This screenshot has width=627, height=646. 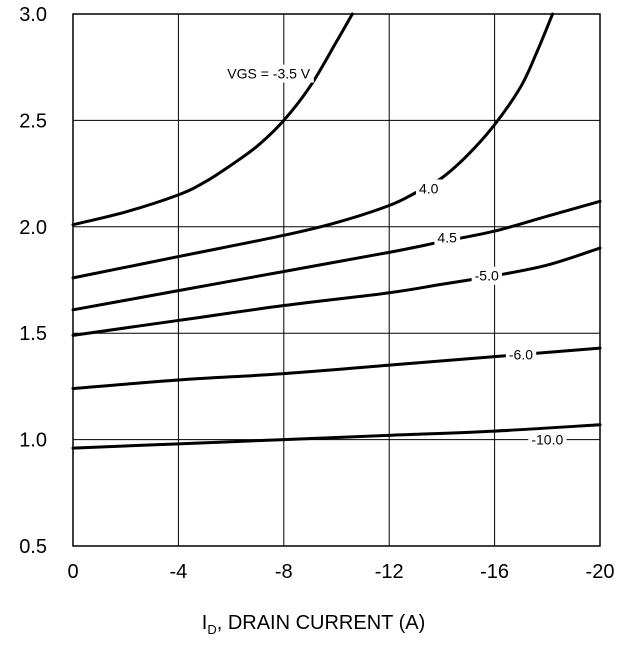 What do you see at coordinates (33, 441) in the screenshot?
I see `y-tick-label: 1.0` at bounding box center [33, 441].